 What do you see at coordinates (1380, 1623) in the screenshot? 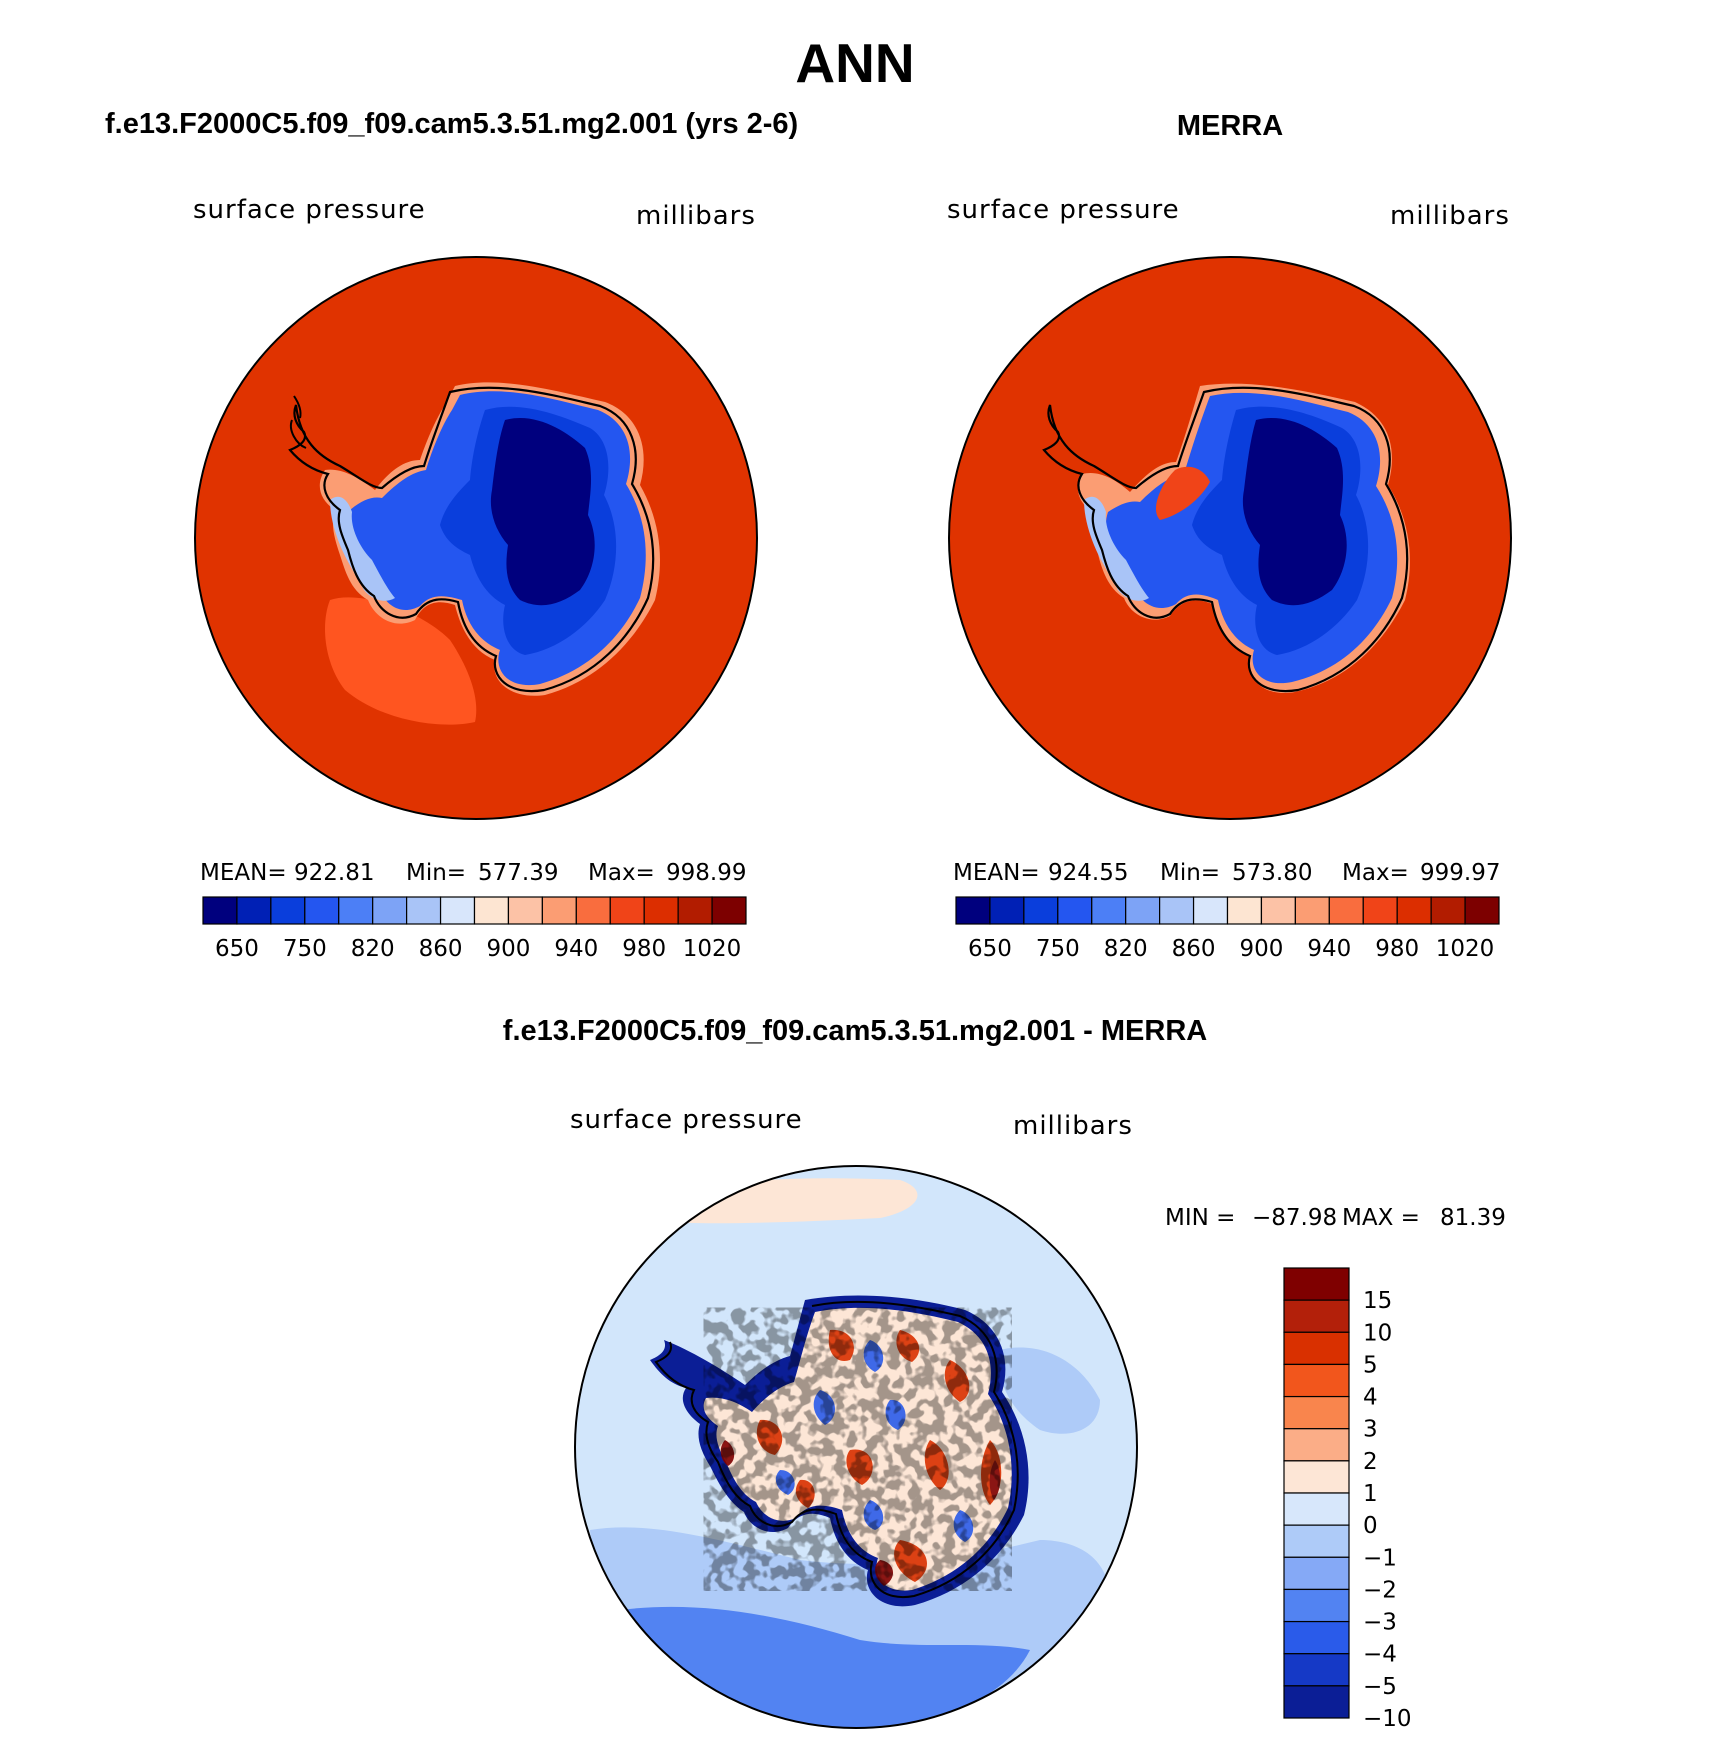
I see `colorbar-tick-label: −3` at bounding box center [1380, 1623].